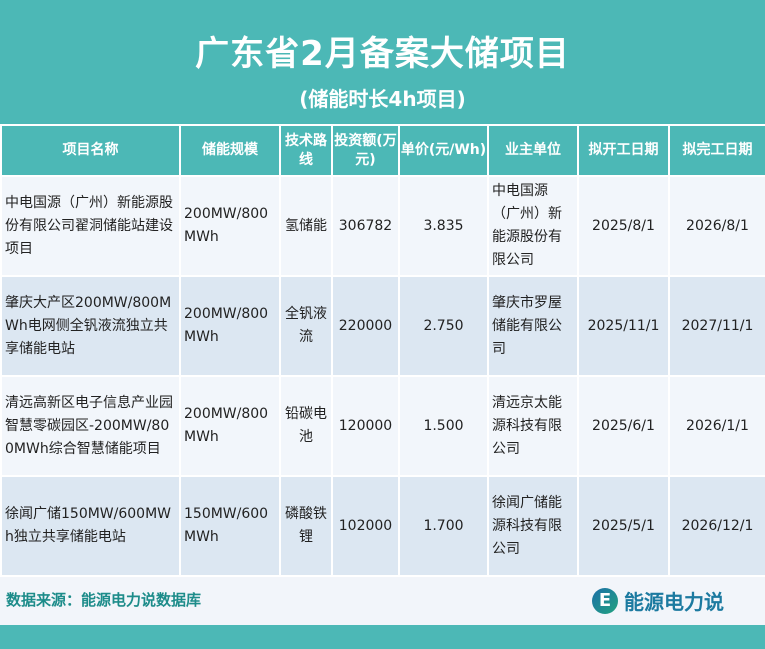  I want to click on column-header: 拟完工日期, so click(716, 150).